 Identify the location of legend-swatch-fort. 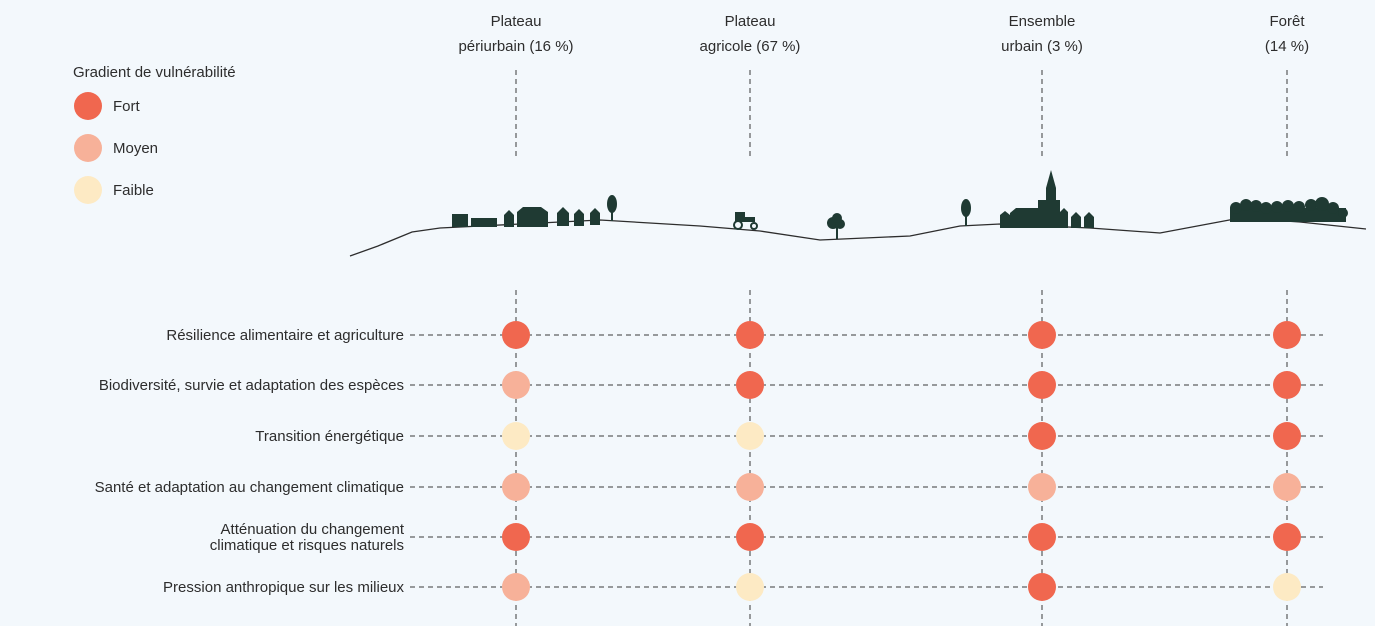
(88, 106).